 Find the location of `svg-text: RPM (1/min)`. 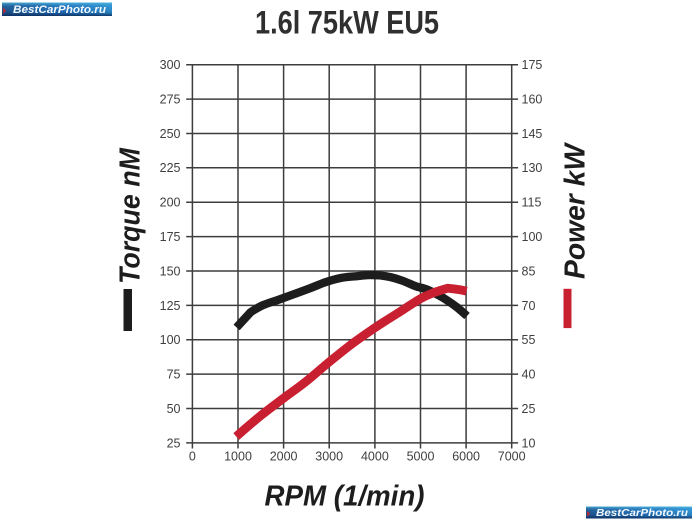

svg-text: RPM (1/min) is located at coordinates (345, 497).